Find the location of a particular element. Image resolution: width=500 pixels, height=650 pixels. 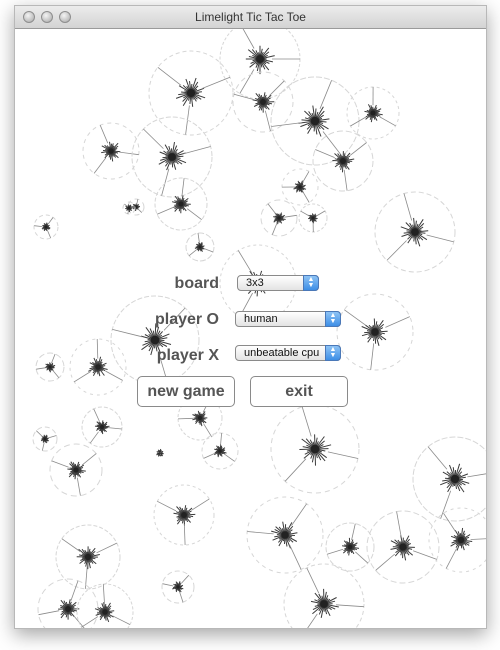

zoom-window-icon is located at coordinates (65, 17).